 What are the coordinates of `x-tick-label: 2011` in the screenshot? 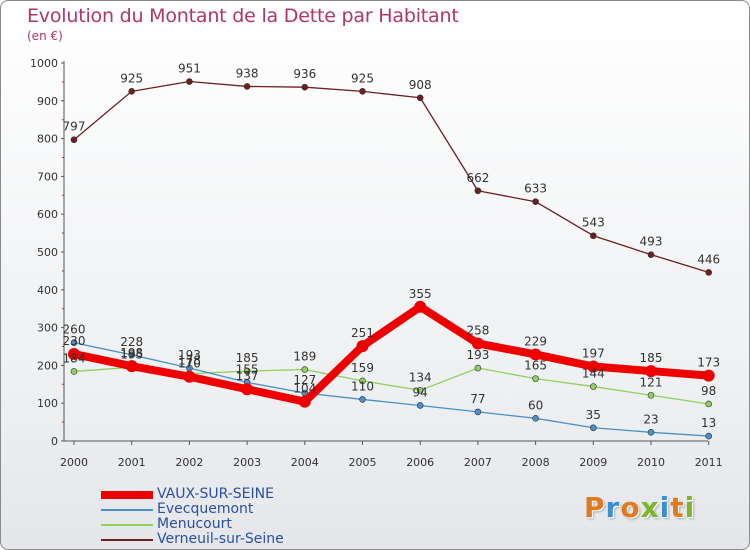 It's located at (709, 462).